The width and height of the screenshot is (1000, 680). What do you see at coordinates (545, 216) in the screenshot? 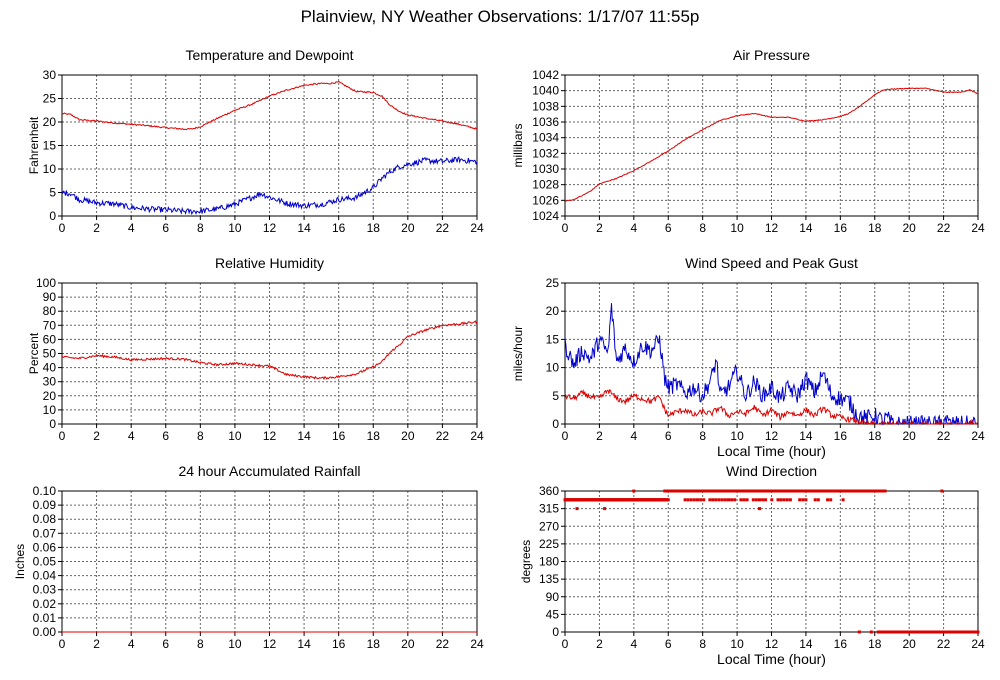
I see `y-tick-label: 1024` at bounding box center [545, 216].